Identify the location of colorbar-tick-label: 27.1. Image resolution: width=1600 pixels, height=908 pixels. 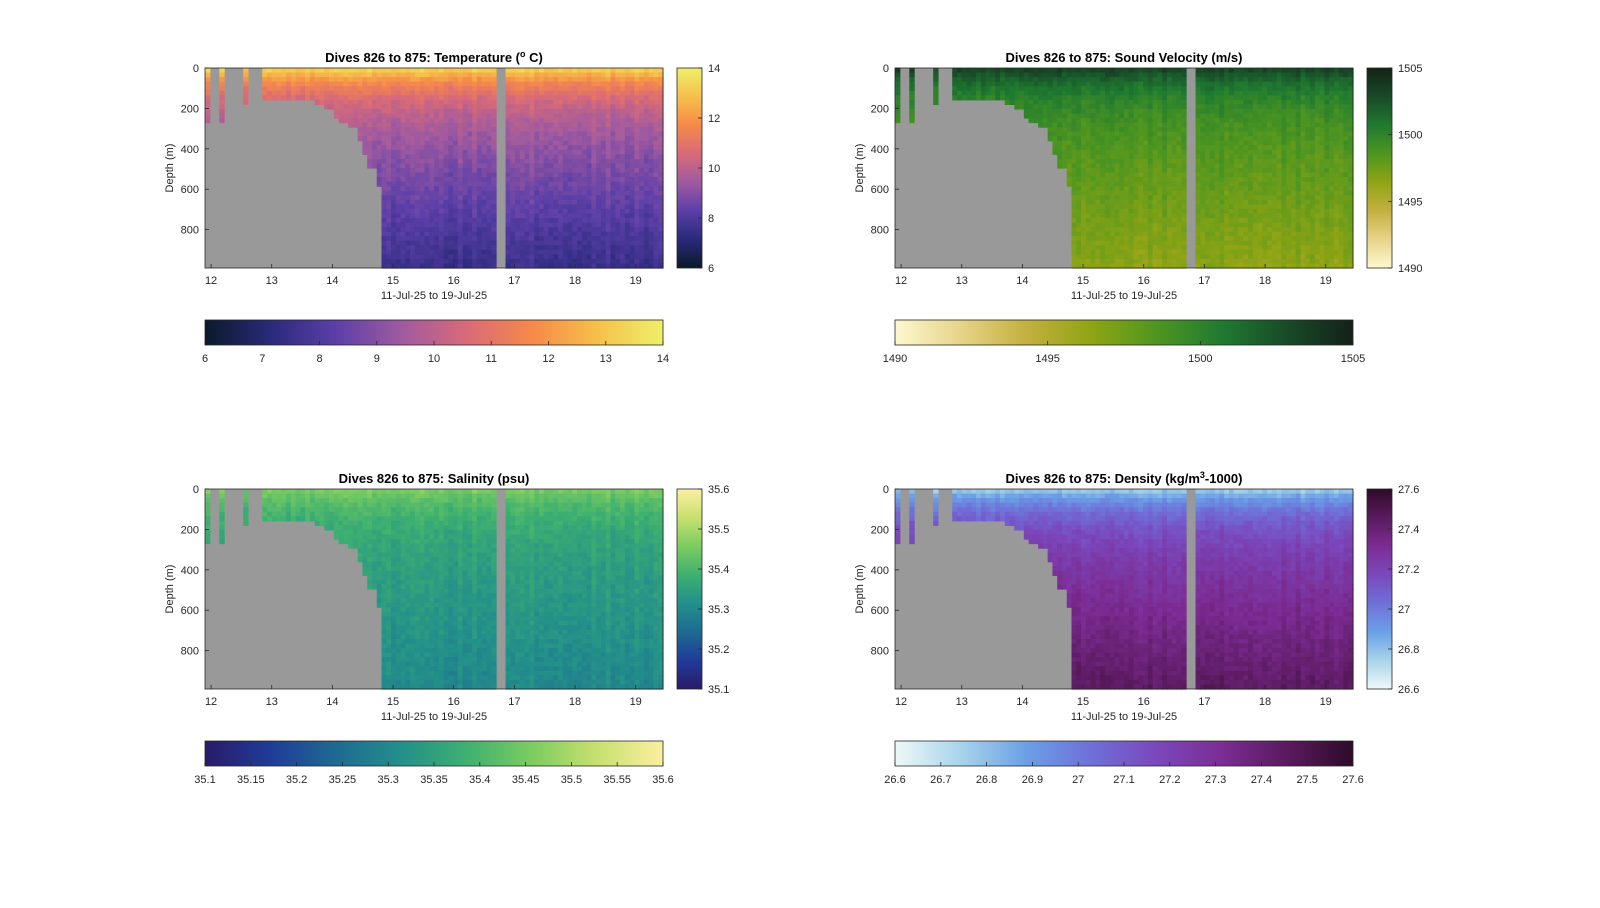
(1123, 780).